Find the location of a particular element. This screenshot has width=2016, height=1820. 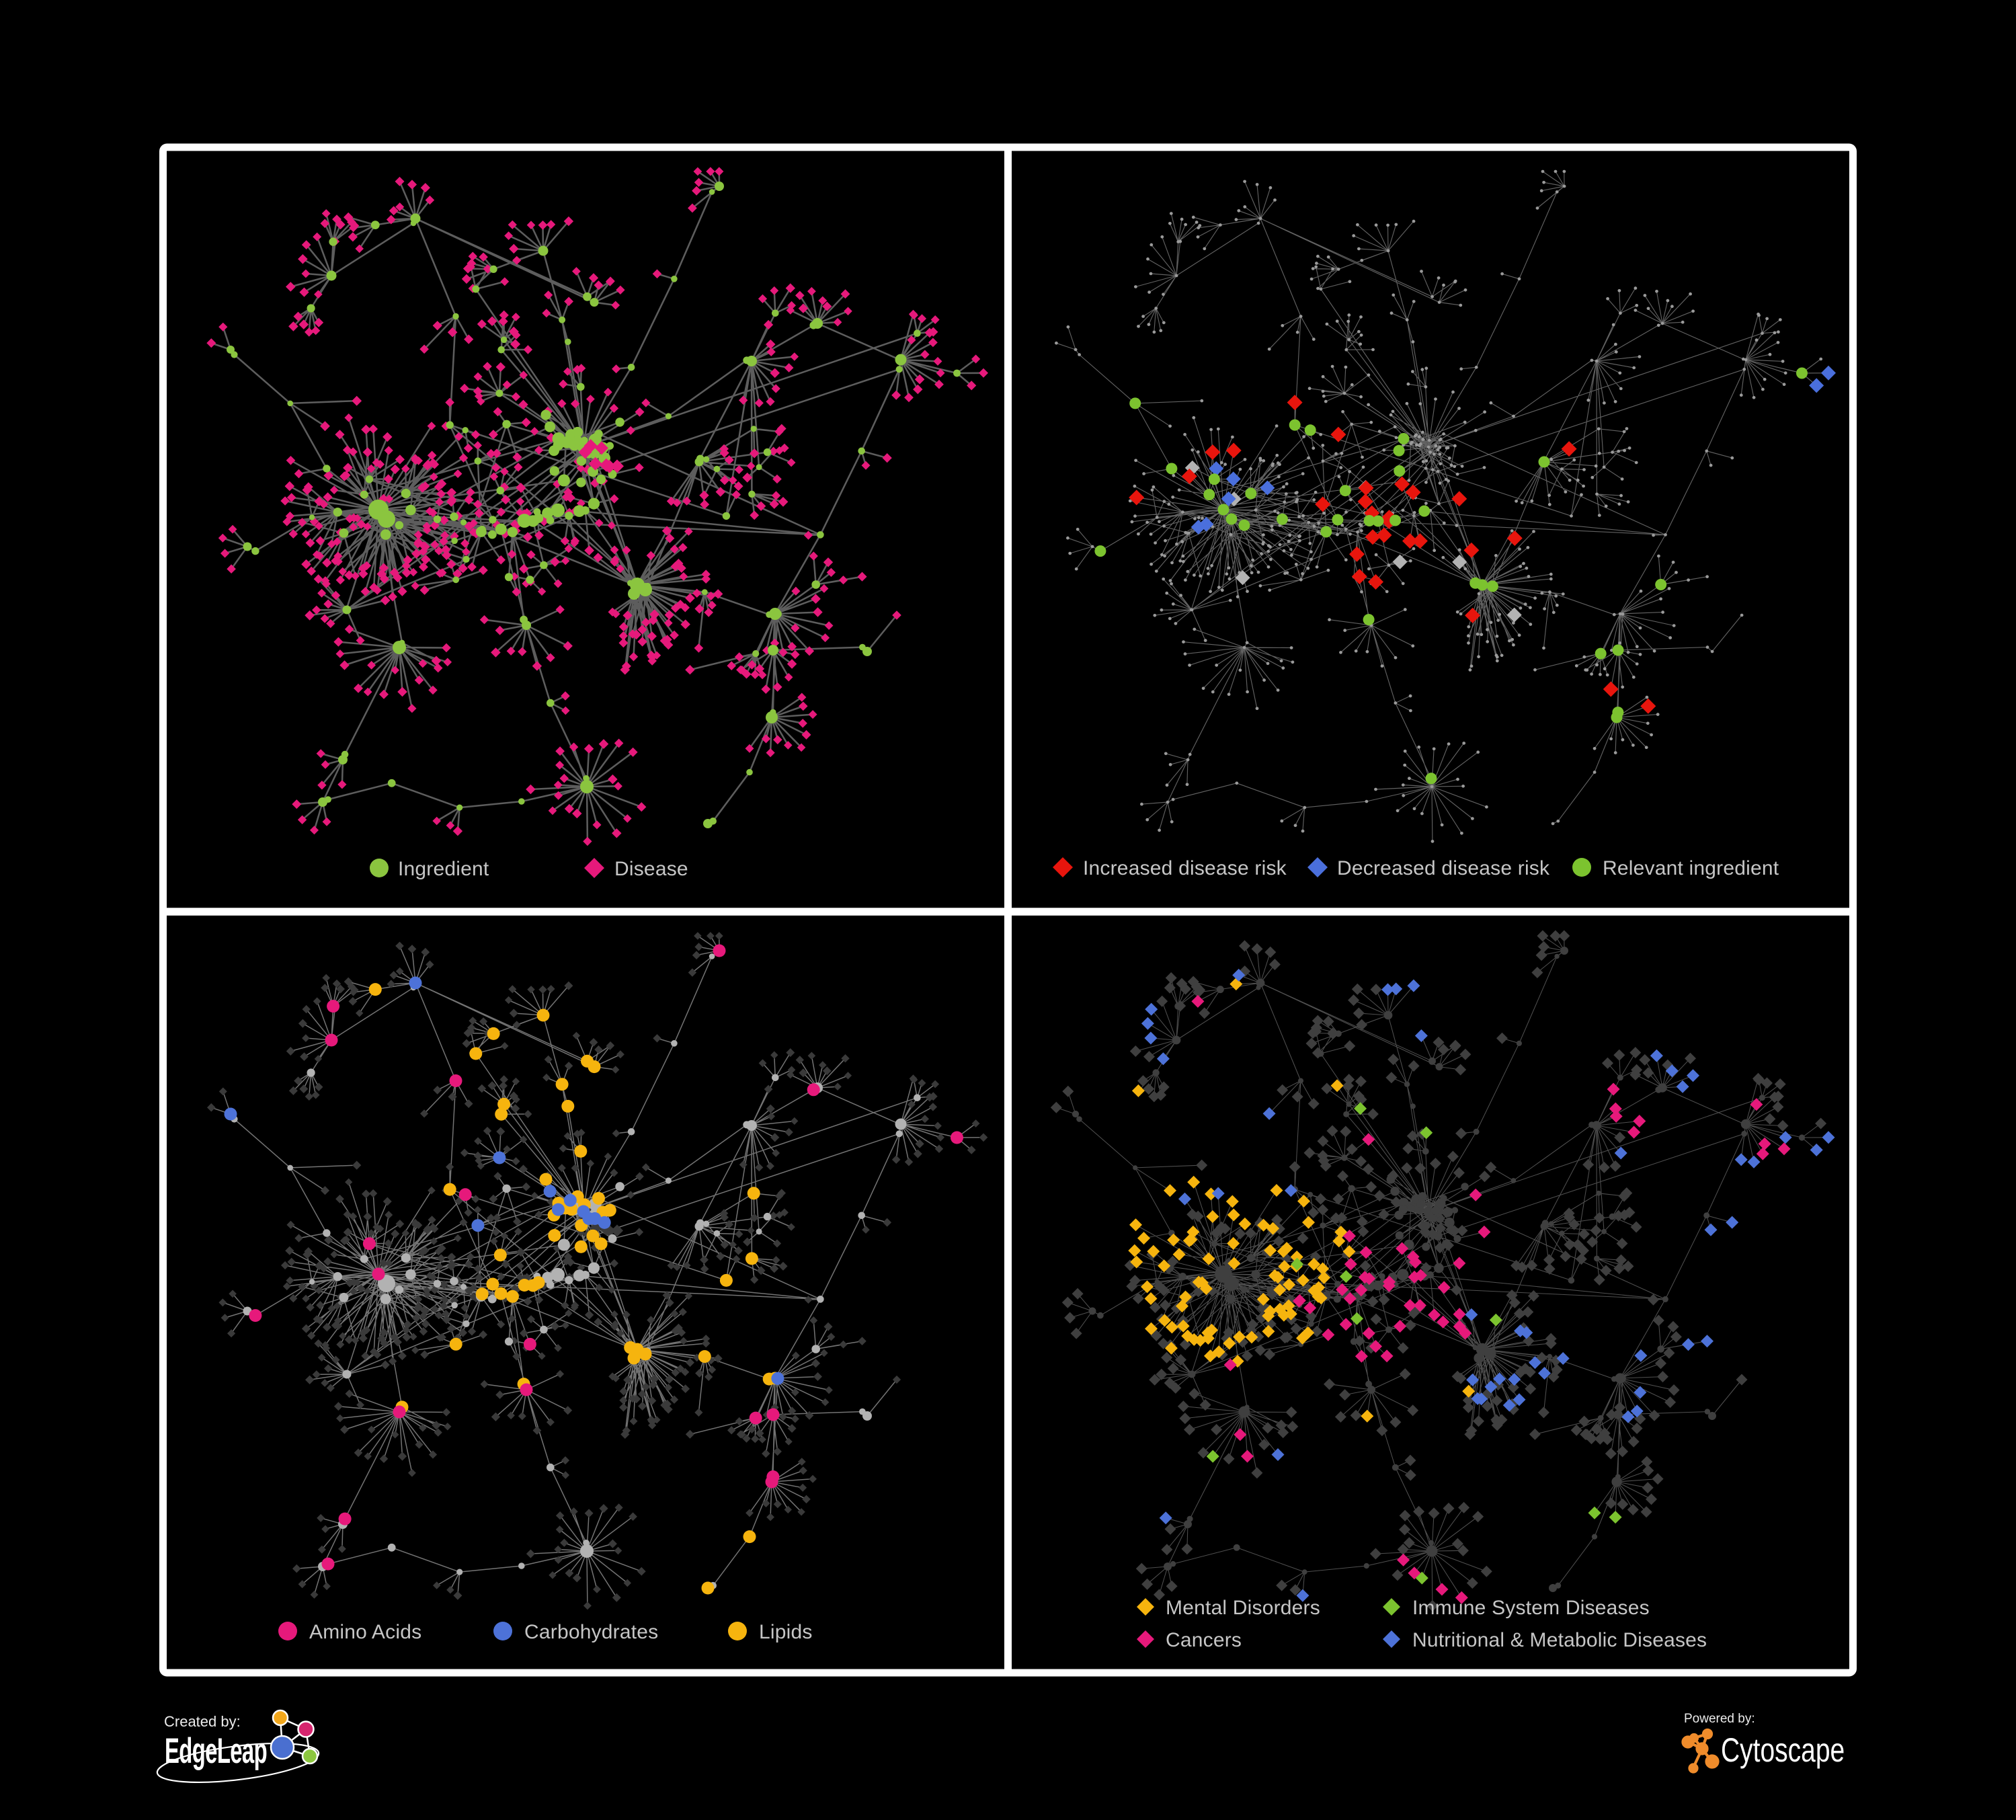

svg-text: Powered by: is located at coordinates (1719, 1719).